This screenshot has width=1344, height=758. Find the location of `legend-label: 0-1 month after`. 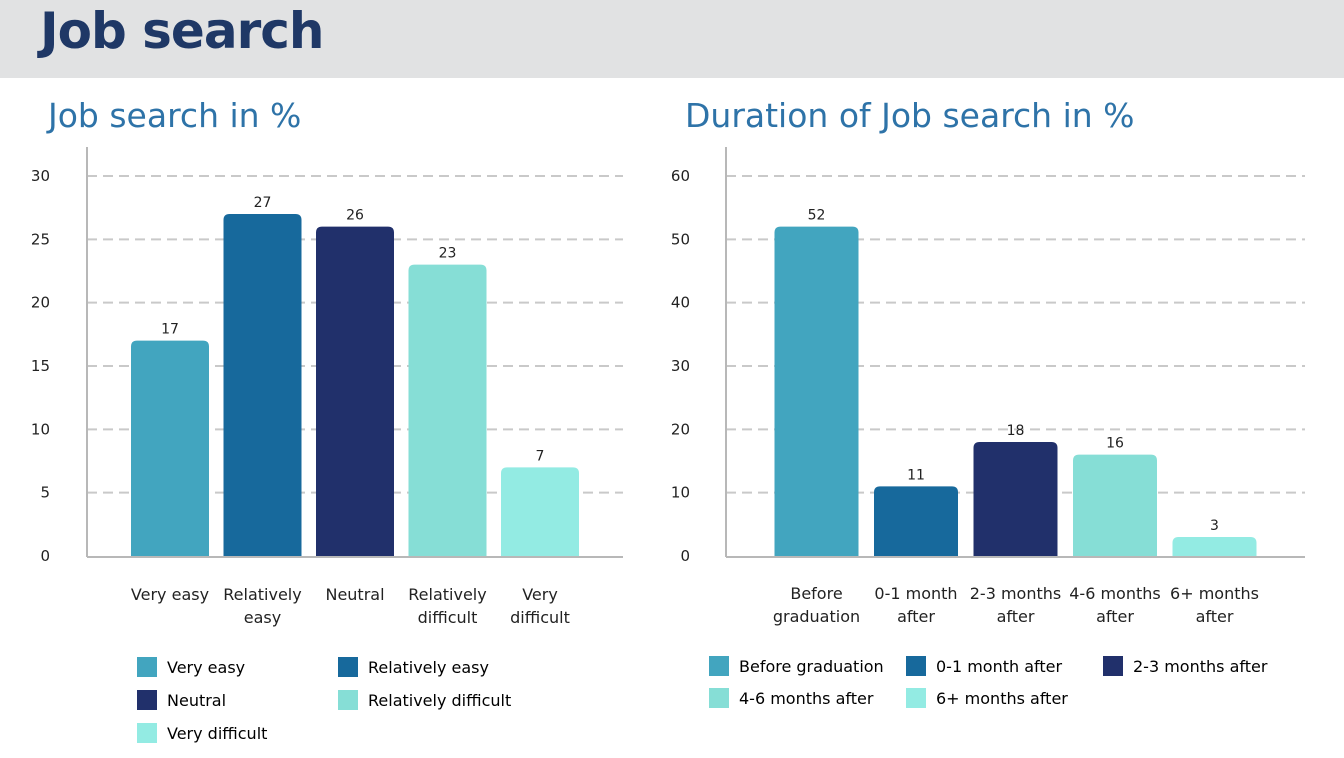

legend-label: 0-1 month after is located at coordinates (999, 666).